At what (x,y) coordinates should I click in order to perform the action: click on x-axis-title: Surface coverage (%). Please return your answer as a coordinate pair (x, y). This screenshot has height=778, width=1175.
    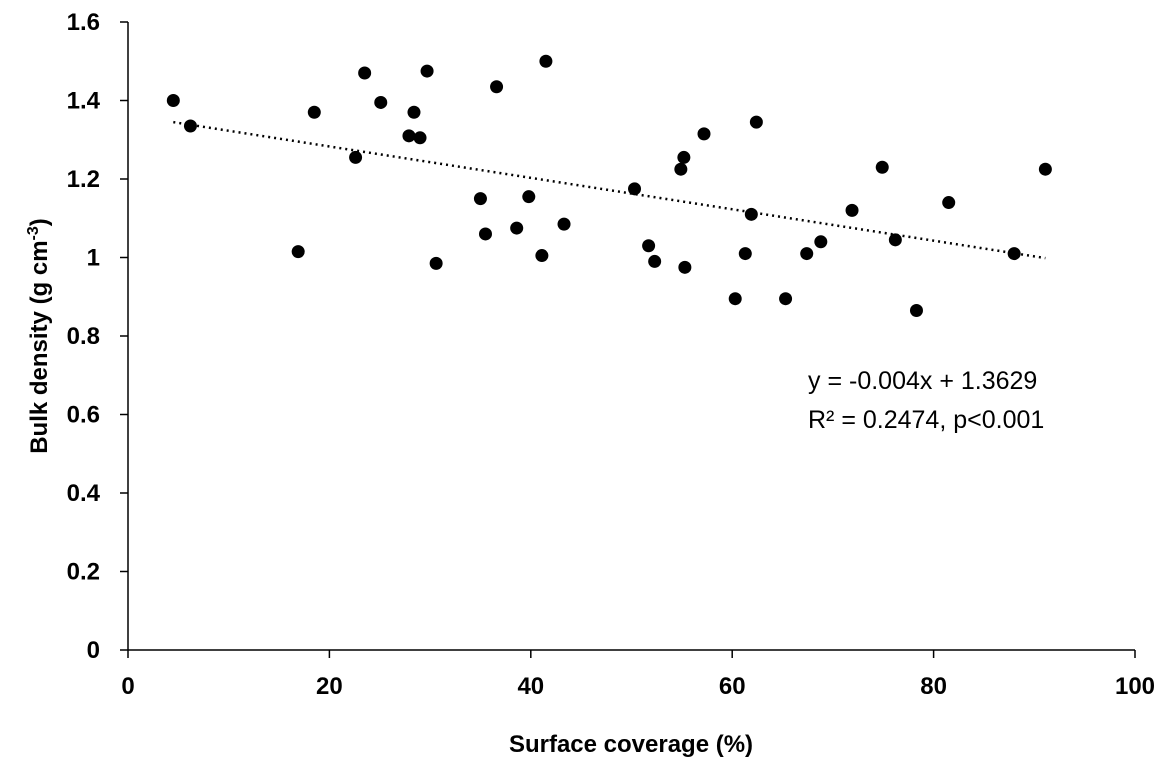
    Looking at the image, I should click on (631, 744).